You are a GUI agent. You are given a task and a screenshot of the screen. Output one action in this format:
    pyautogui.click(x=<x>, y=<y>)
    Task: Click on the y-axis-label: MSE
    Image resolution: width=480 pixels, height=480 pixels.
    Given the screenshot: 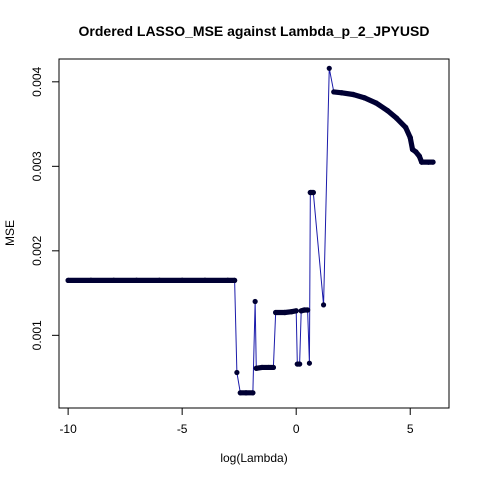 What is the action you would take?
    pyautogui.click(x=10, y=233)
    